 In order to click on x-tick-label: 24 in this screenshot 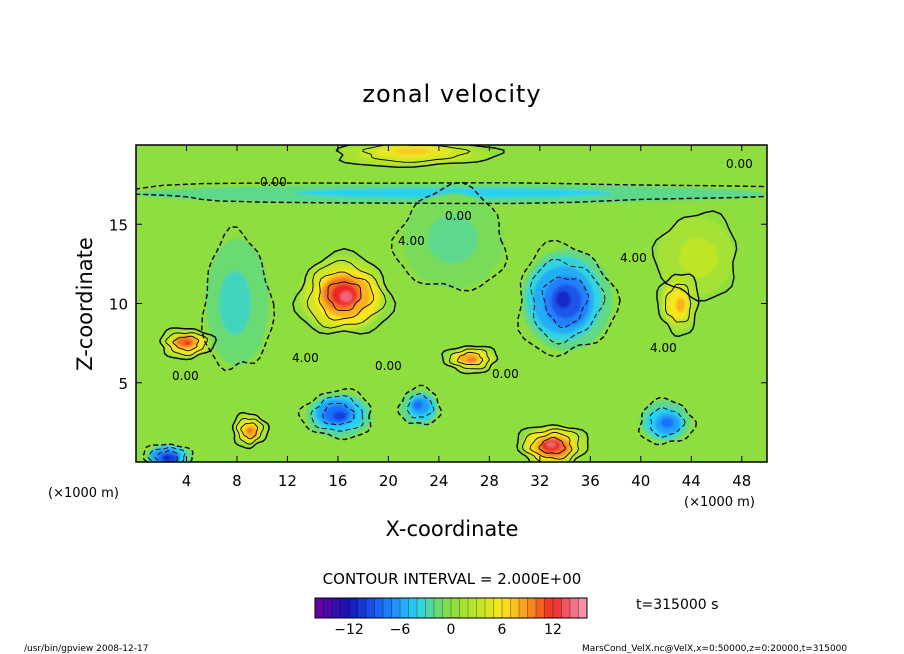, I will do `click(438, 481)`.